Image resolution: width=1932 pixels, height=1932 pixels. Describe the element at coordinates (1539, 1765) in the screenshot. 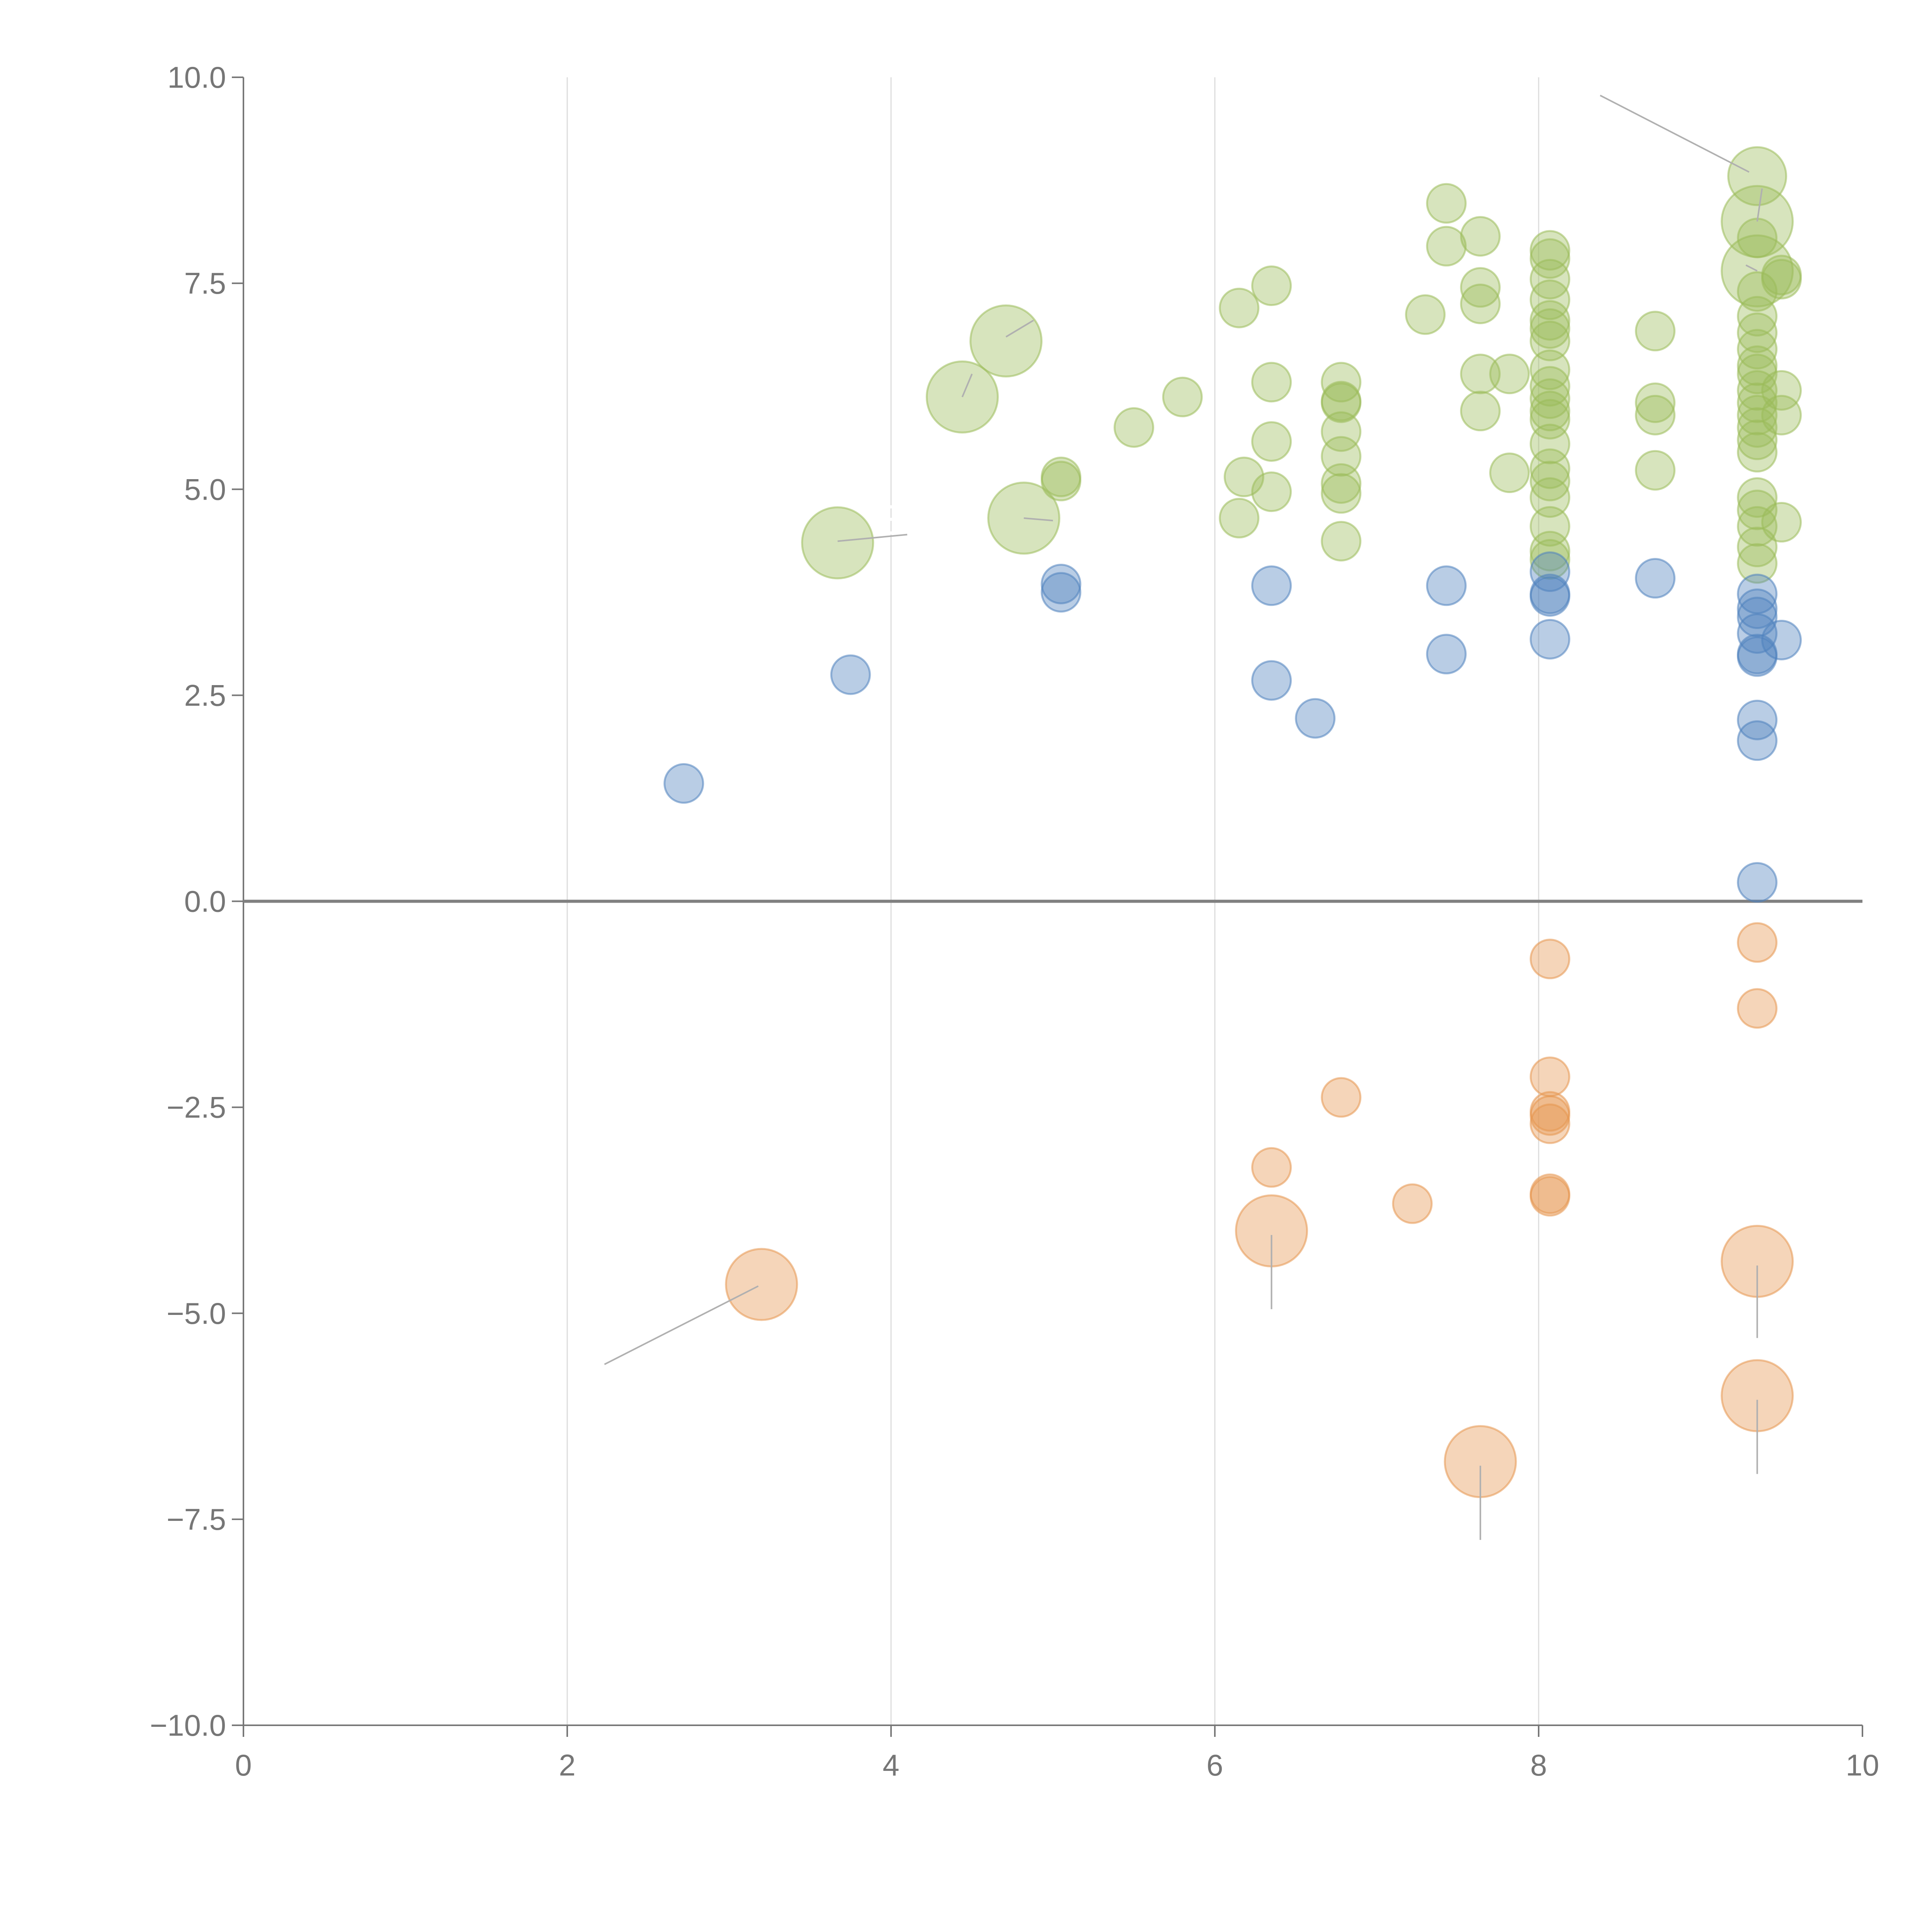

I see `x-tick-label: 8` at that location.